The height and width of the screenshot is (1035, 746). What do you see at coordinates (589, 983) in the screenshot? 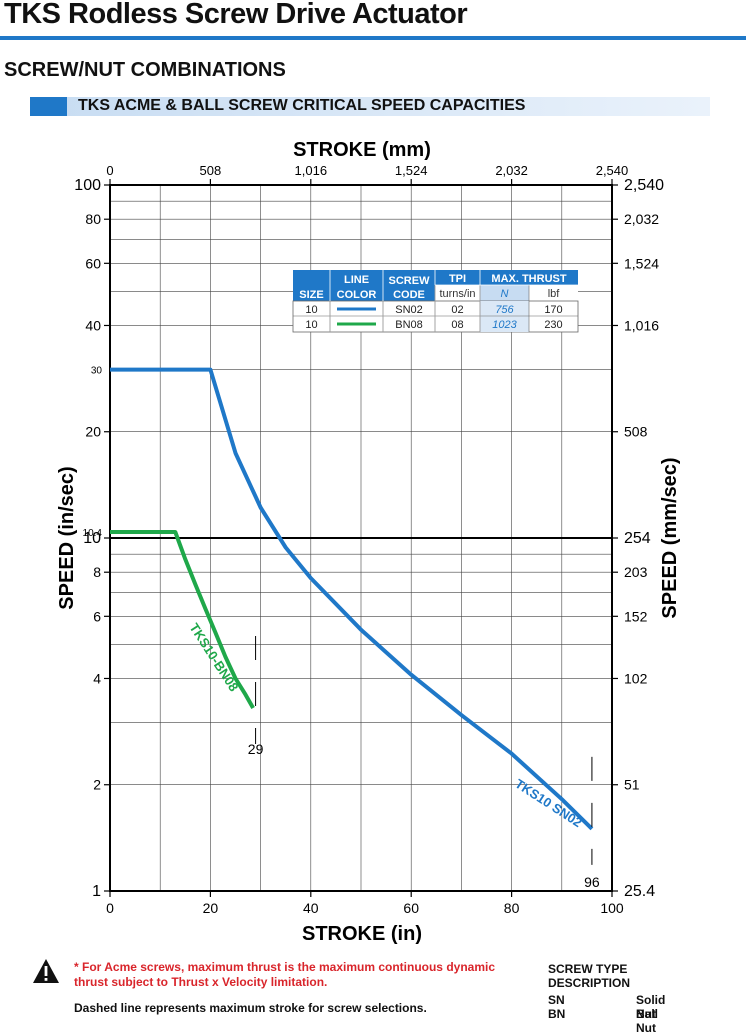
I see `screw-type-subtitle: DESCRIPTION` at bounding box center [589, 983].